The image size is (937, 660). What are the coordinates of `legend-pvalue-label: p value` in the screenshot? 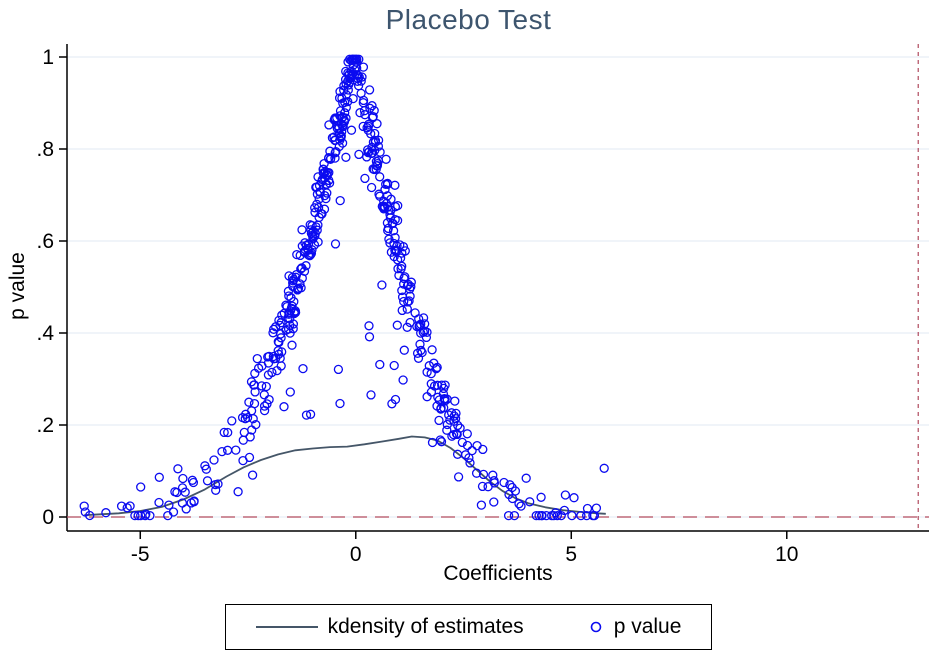 It's located at (647, 626).